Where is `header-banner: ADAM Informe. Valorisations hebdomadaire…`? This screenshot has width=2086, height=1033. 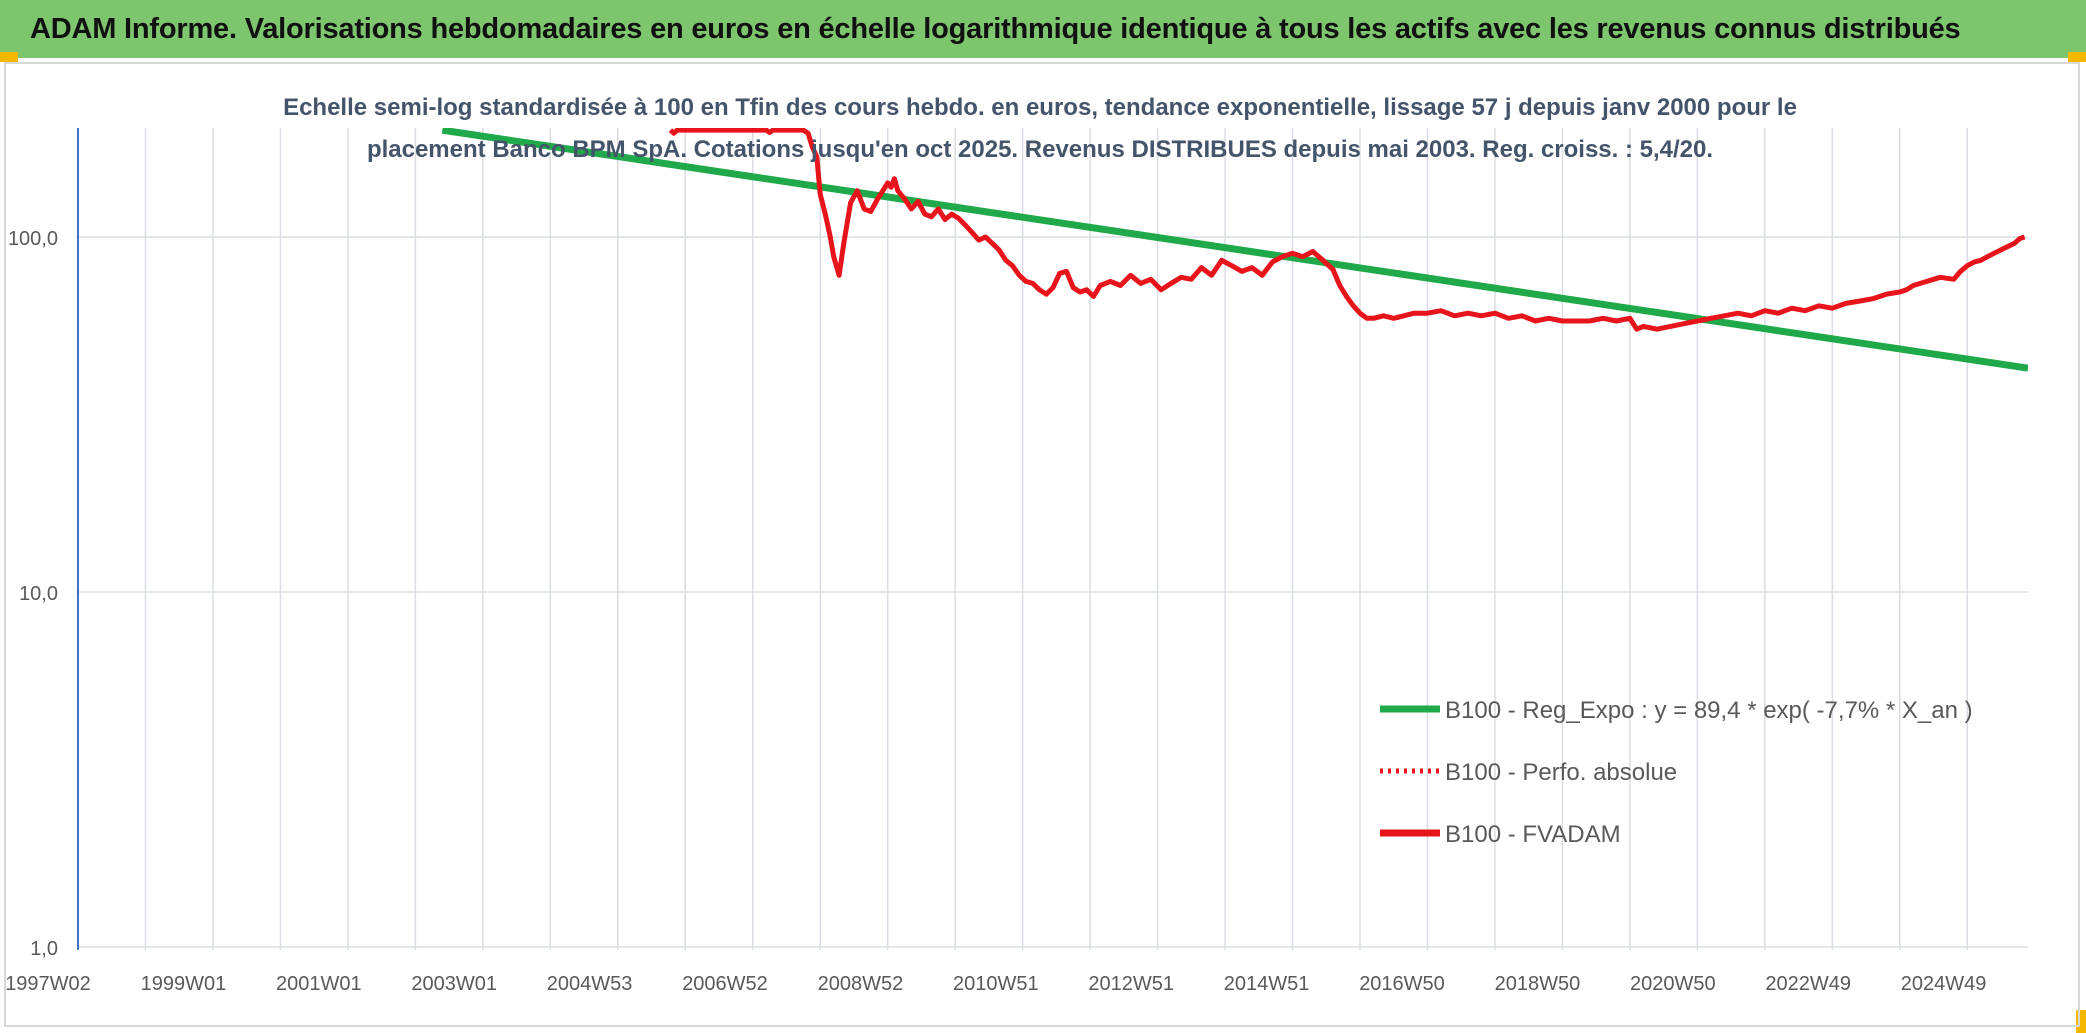
header-banner: ADAM Informe. Valorisations hebdomadaire… is located at coordinates (1043, 29).